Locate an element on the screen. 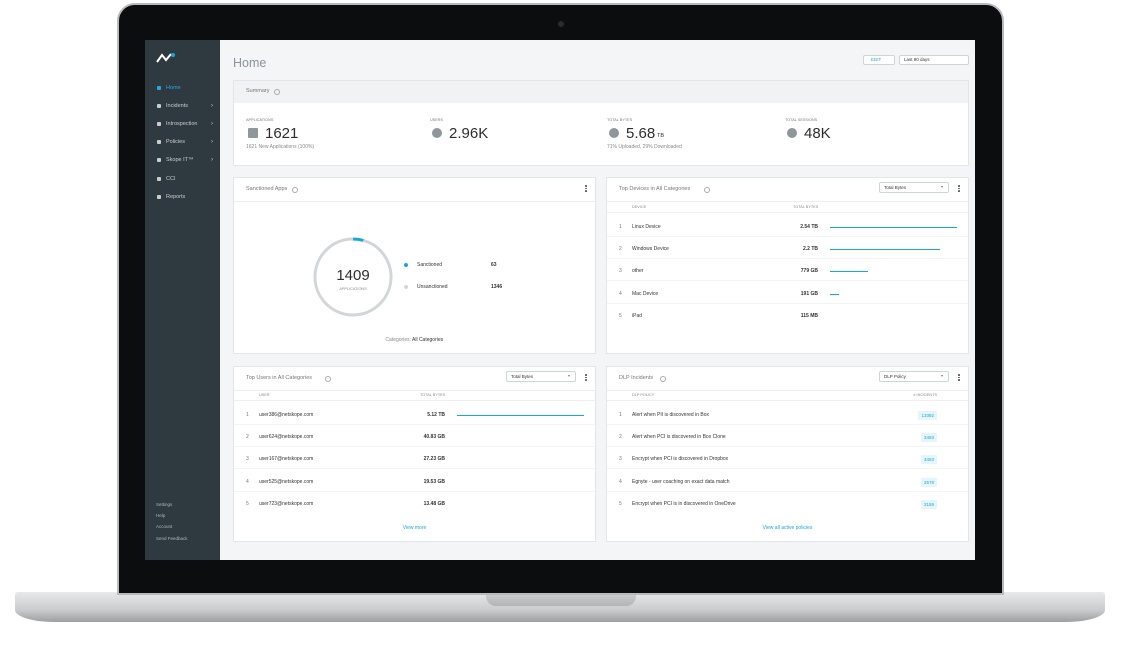  row-value: 19.53 GB is located at coordinates (434, 482).